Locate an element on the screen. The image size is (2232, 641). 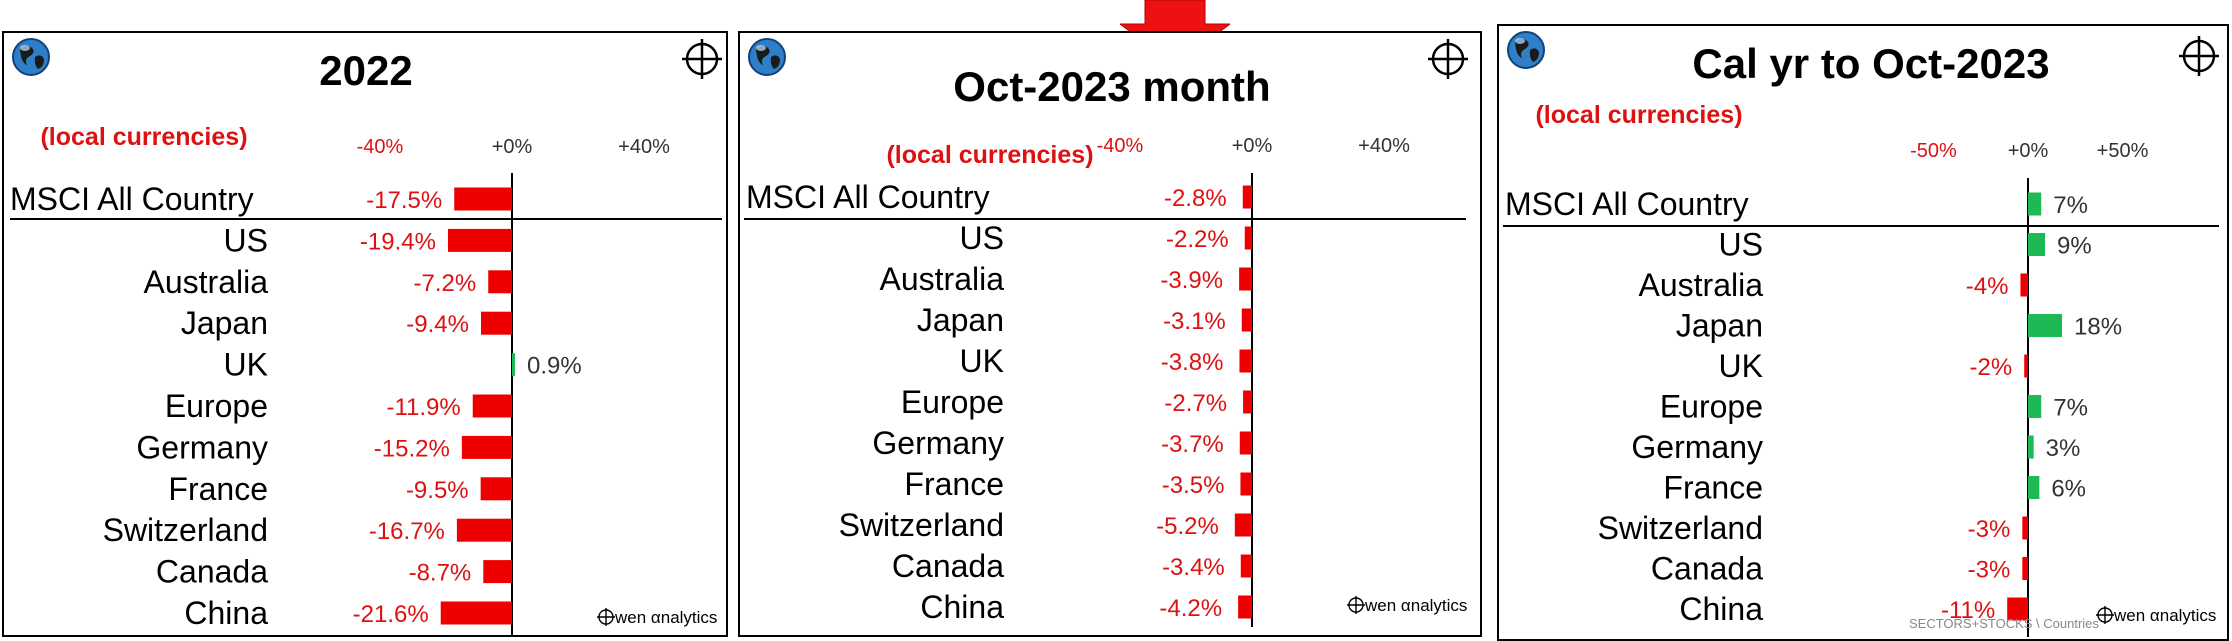
value-label: -16.7% is located at coordinates (407, 531).